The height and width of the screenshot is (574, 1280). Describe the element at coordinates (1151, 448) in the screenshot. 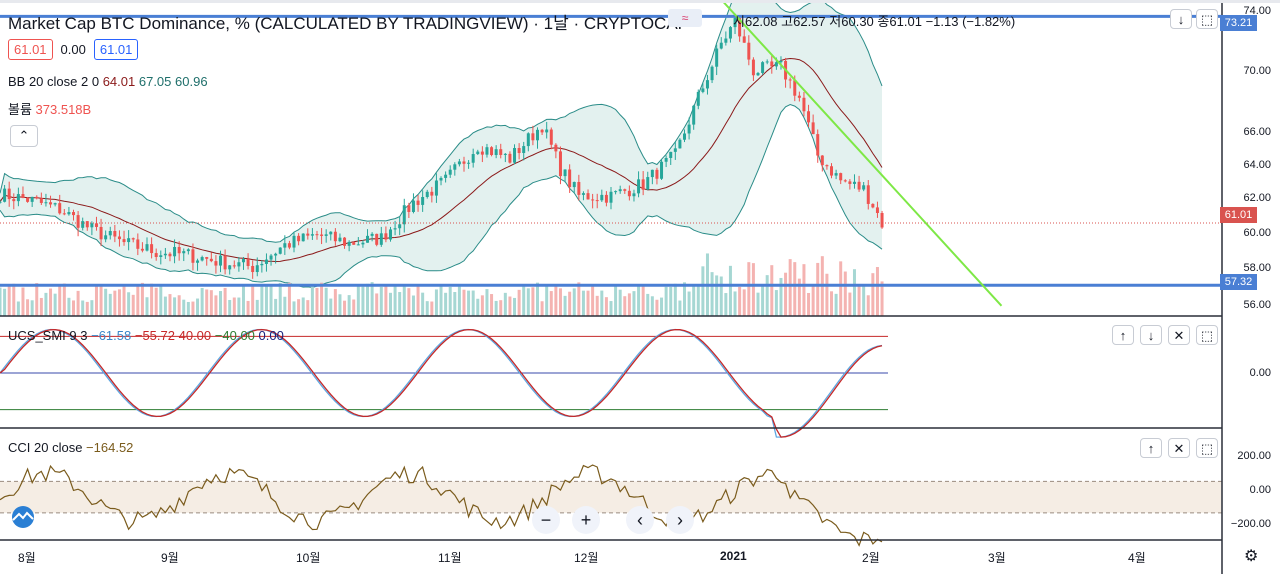

I see `cci-move-up-button: ↑` at that location.